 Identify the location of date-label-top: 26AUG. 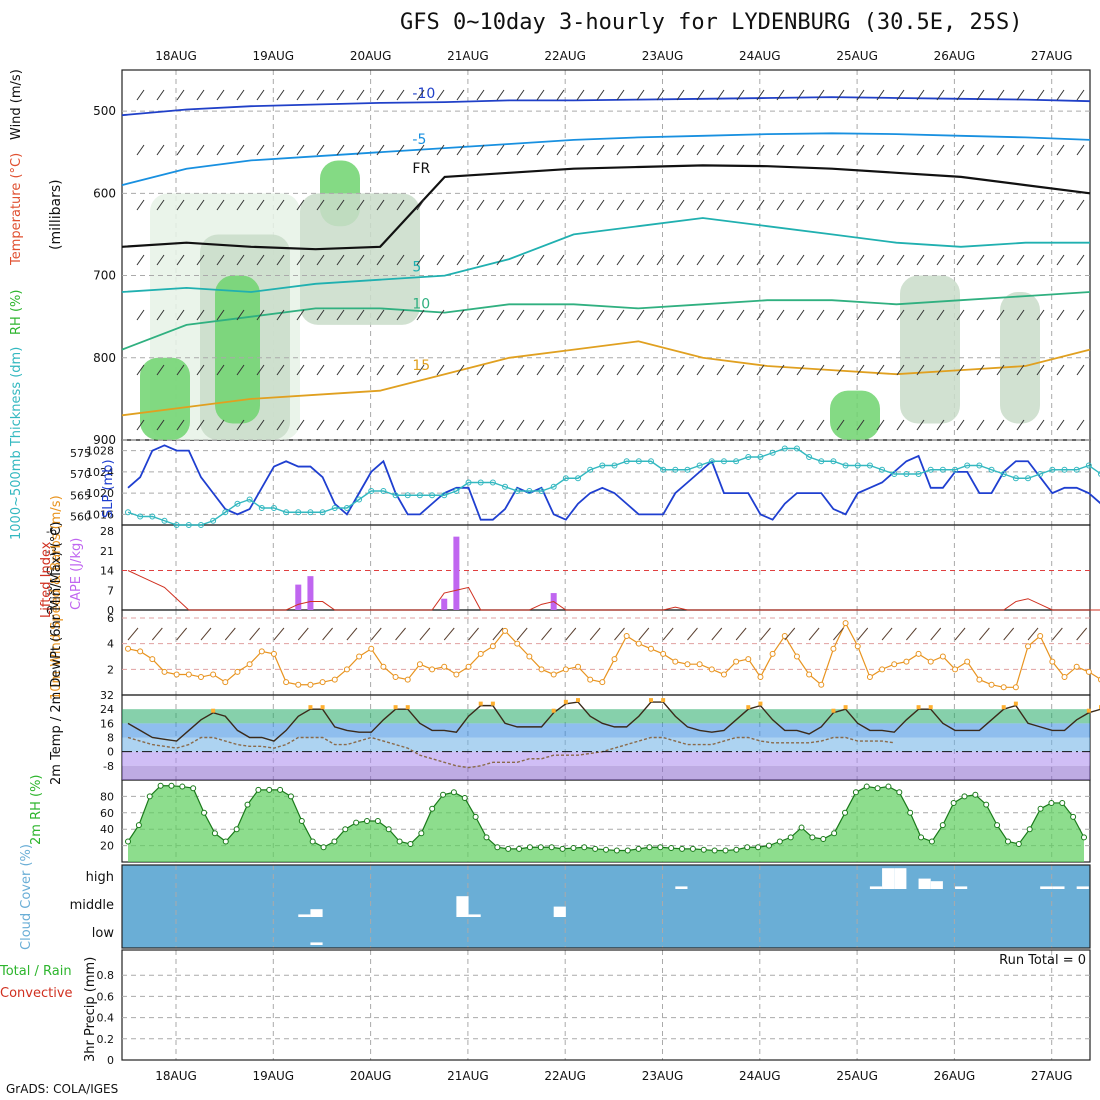
(955, 56).